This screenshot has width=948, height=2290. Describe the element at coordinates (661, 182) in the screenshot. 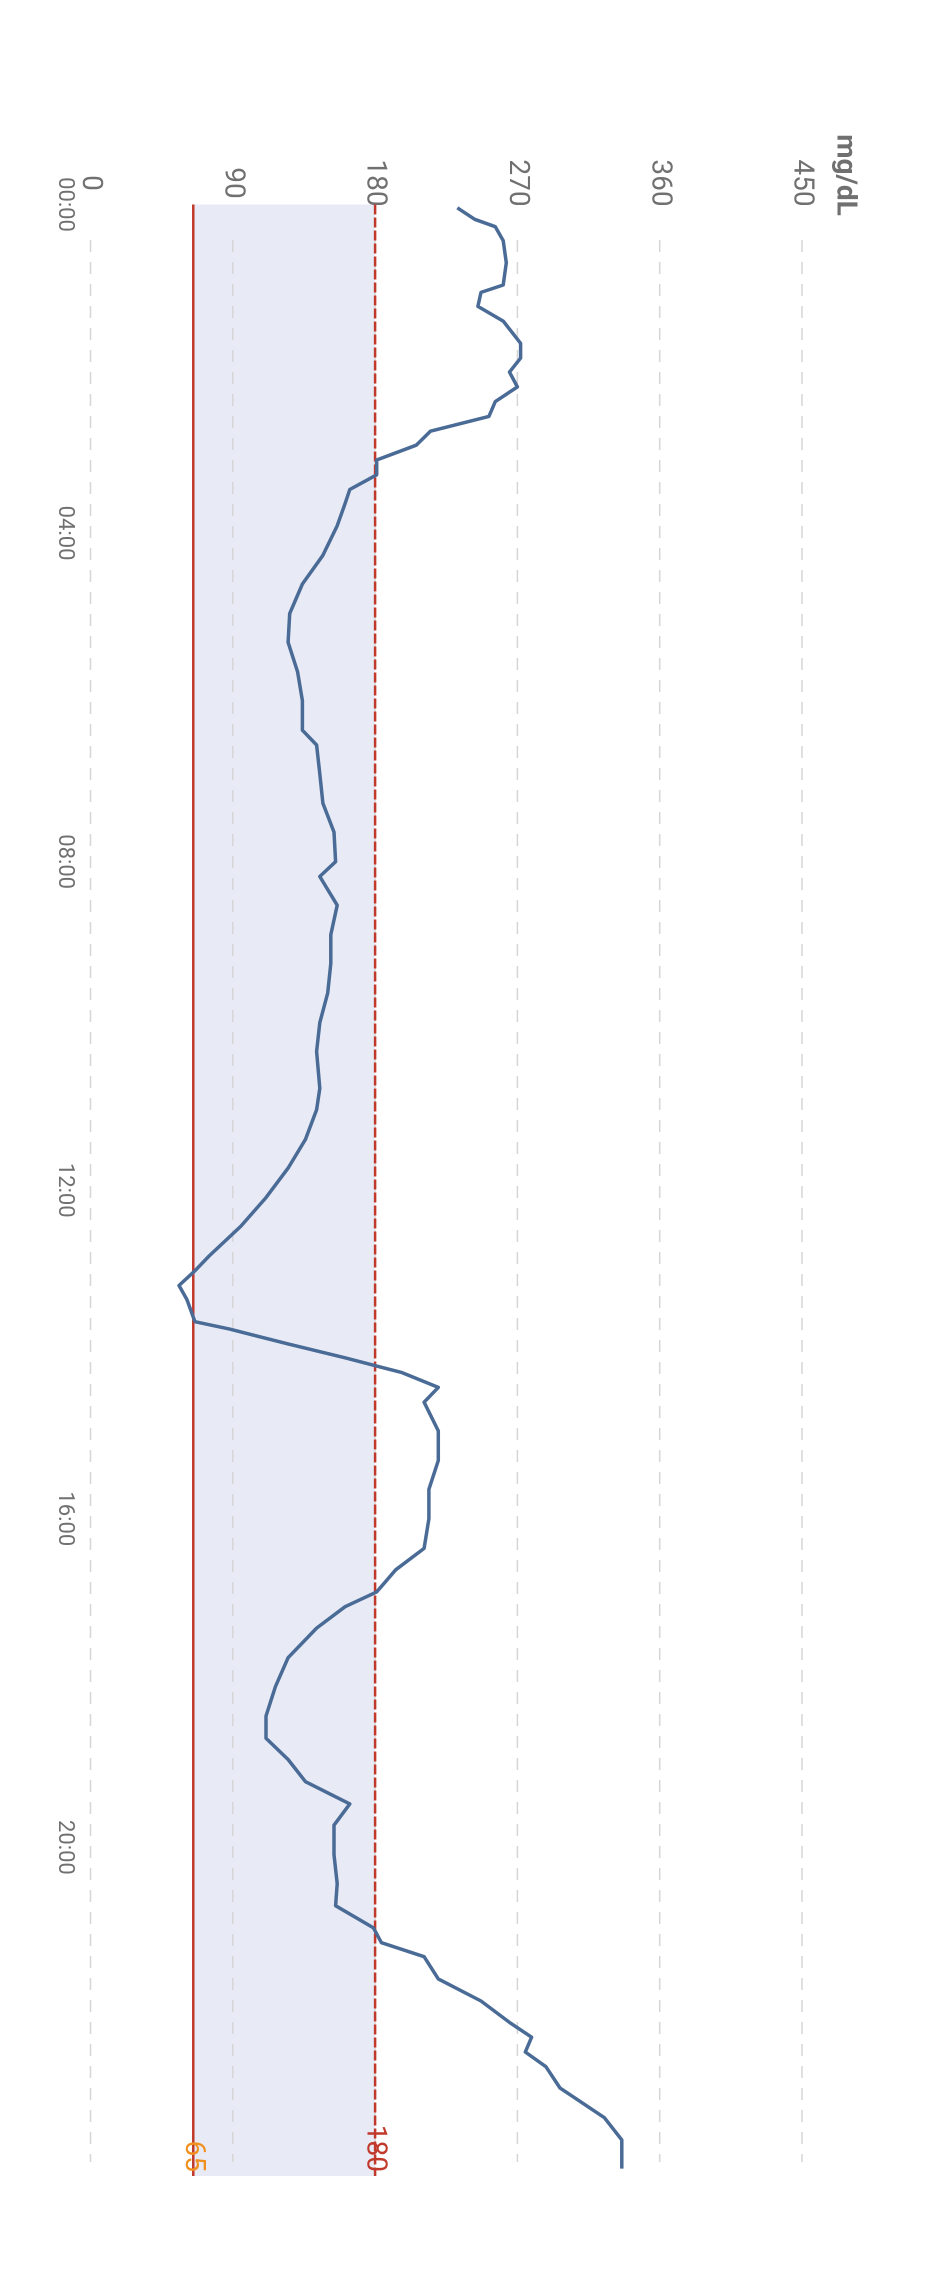

I see `y-tick-label: 360` at that location.